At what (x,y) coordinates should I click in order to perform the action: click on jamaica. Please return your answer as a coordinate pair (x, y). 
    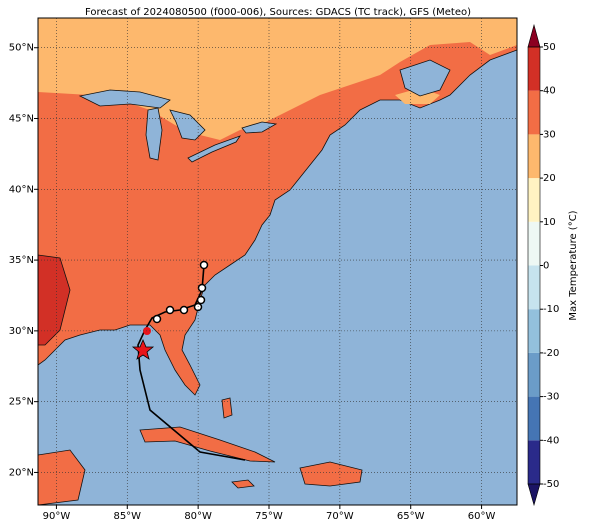
    Looking at the image, I should click on (243, 484).